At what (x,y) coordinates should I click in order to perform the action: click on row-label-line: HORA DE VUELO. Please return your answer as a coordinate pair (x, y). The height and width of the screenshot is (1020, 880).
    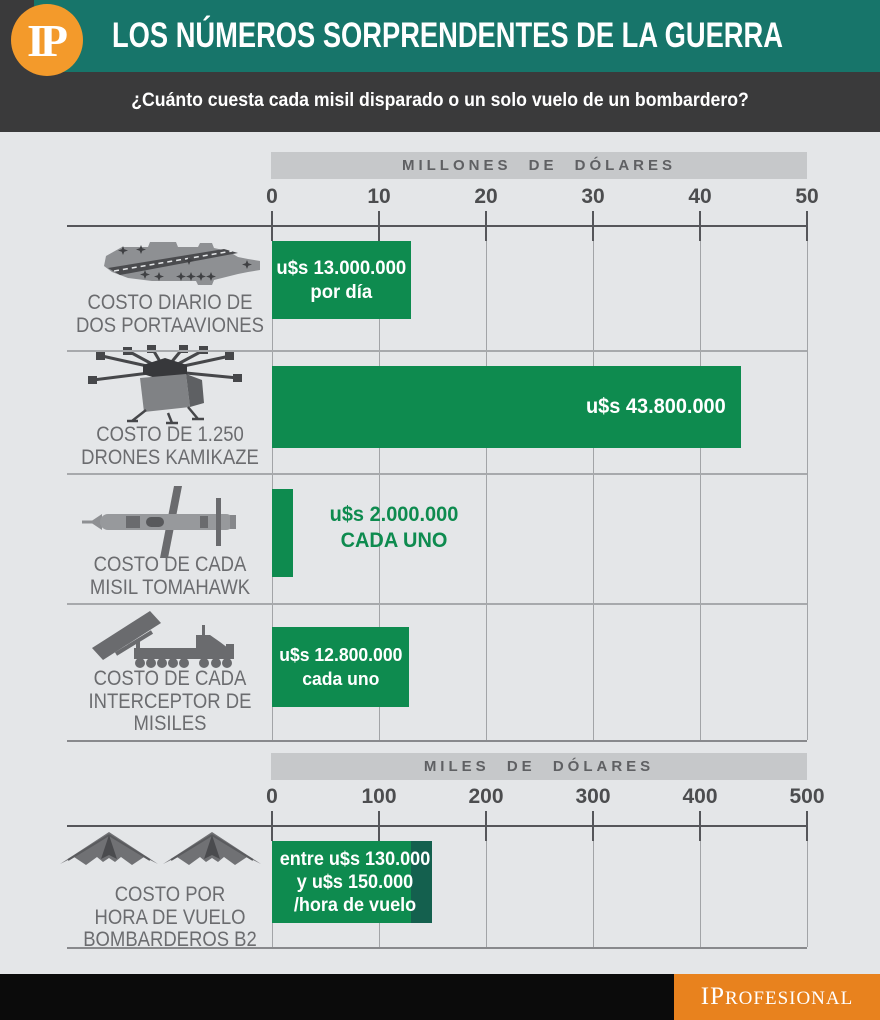
    Looking at the image, I should click on (170, 917).